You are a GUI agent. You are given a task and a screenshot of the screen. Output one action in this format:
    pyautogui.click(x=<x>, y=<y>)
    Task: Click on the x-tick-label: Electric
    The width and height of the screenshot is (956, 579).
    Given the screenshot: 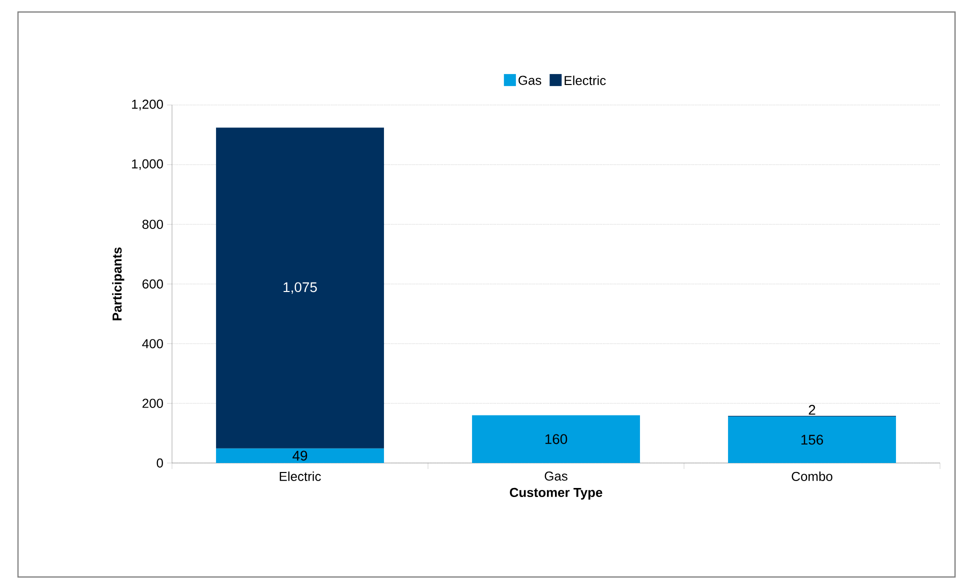 What is the action you would take?
    pyautogui.click(x=300, y=477)
    